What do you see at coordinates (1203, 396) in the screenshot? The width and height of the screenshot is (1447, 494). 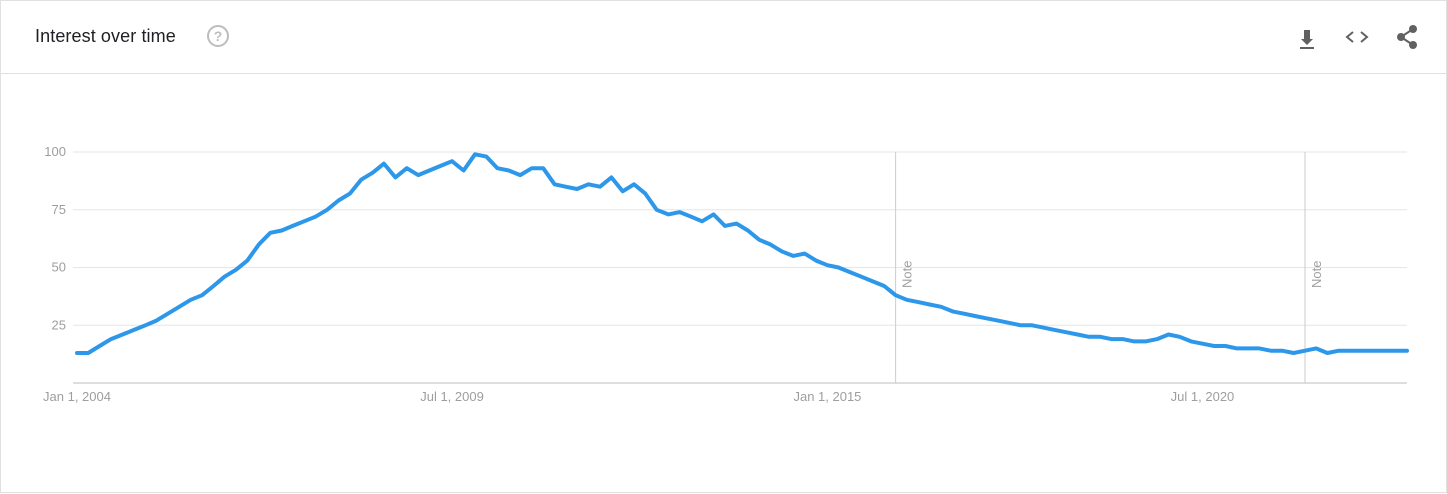 I see `x-tick-label: Jul 1, 2020` at bounding box center [1203, 396].